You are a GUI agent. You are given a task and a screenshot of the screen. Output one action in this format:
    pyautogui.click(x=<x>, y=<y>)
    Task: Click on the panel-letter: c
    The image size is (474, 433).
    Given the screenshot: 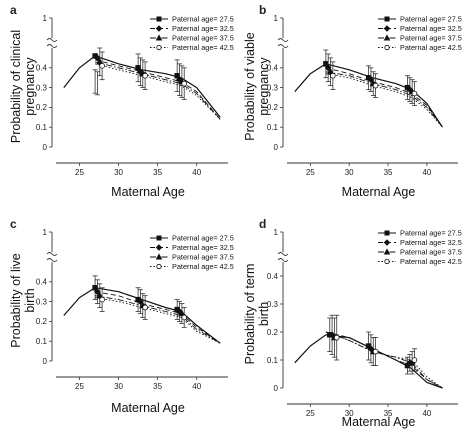 What is the action you would take?
    pyautogui.click(x=13, y=224)
    